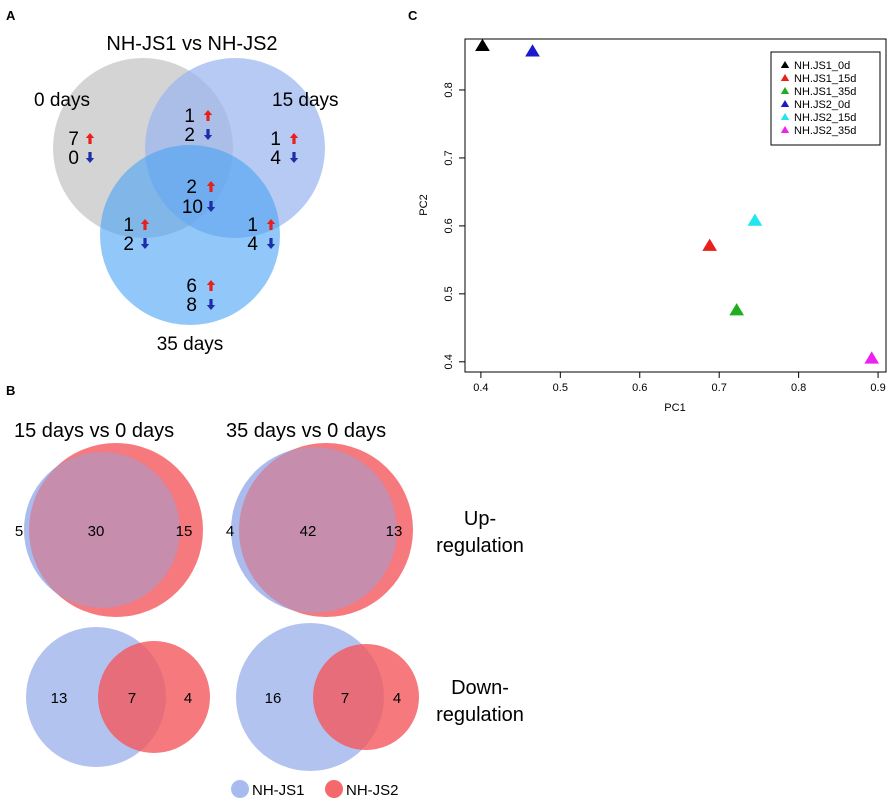 The height and width of the screenshot is (801, 894). What do you see at coordinates (639, 388) in the screenshot?
I see `x-tick-label: 0.6` at bounding box center [639, 388].